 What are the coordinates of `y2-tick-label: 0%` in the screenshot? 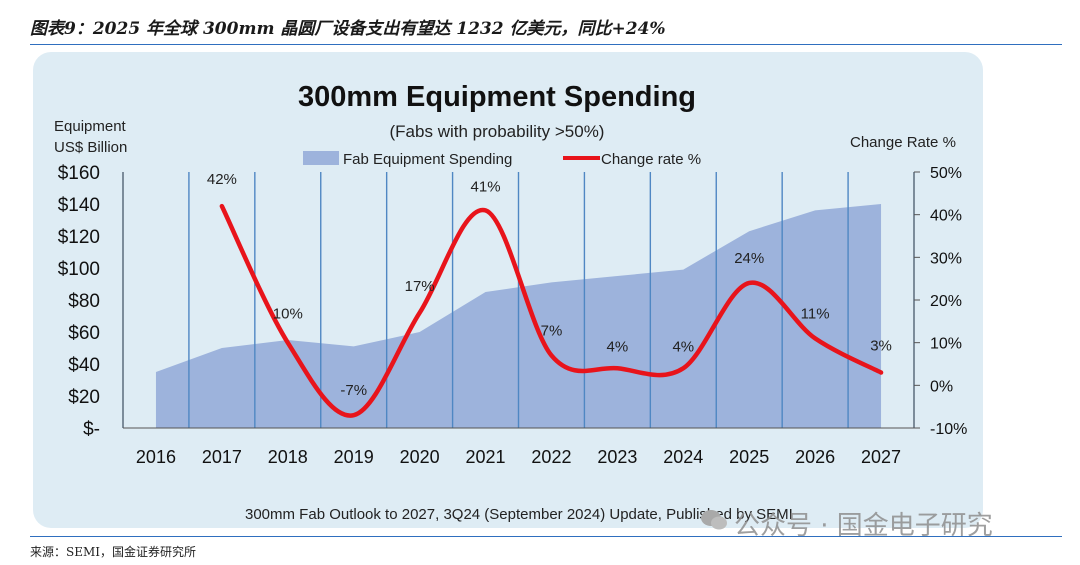 It's located at (941, 386).